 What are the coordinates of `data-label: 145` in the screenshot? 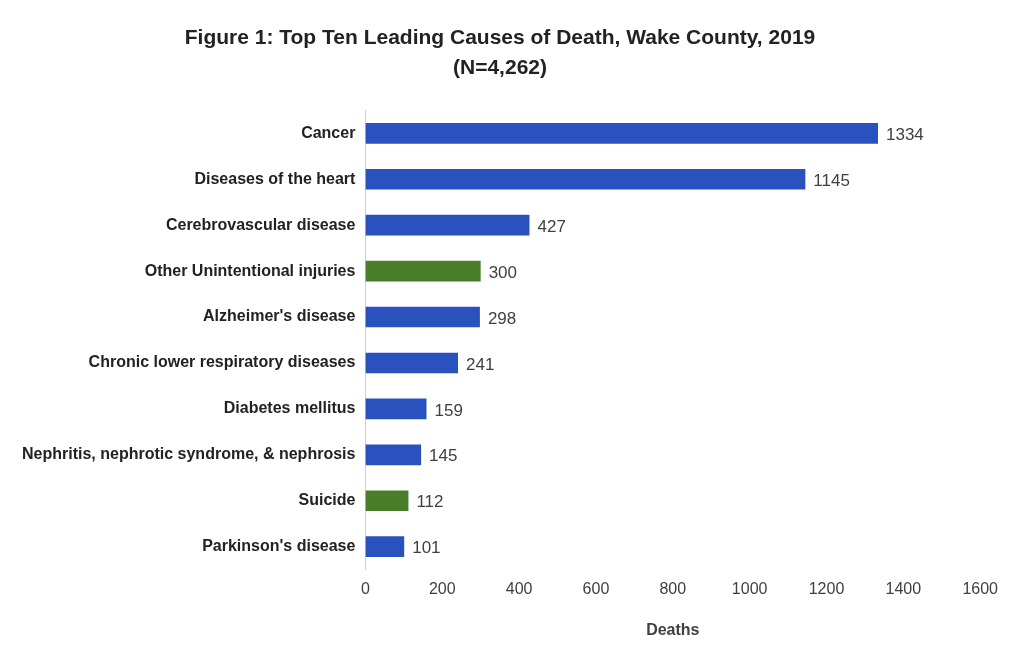 It's located at (443, 456).